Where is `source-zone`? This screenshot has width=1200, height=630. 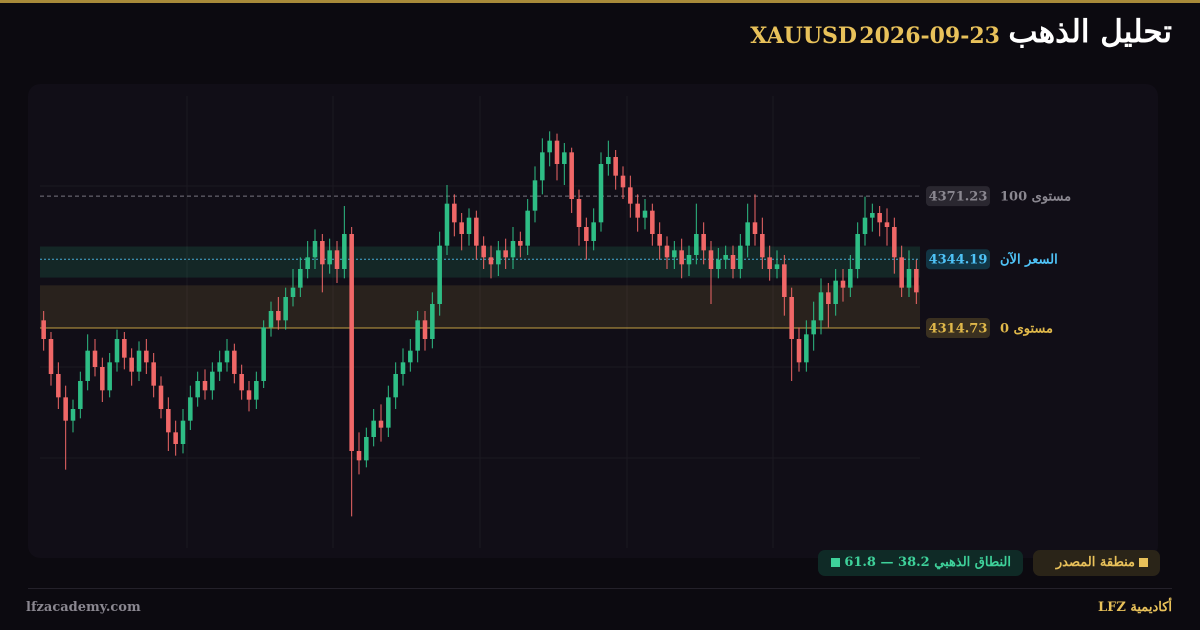 source-zone is located at coordinates (480, 306).